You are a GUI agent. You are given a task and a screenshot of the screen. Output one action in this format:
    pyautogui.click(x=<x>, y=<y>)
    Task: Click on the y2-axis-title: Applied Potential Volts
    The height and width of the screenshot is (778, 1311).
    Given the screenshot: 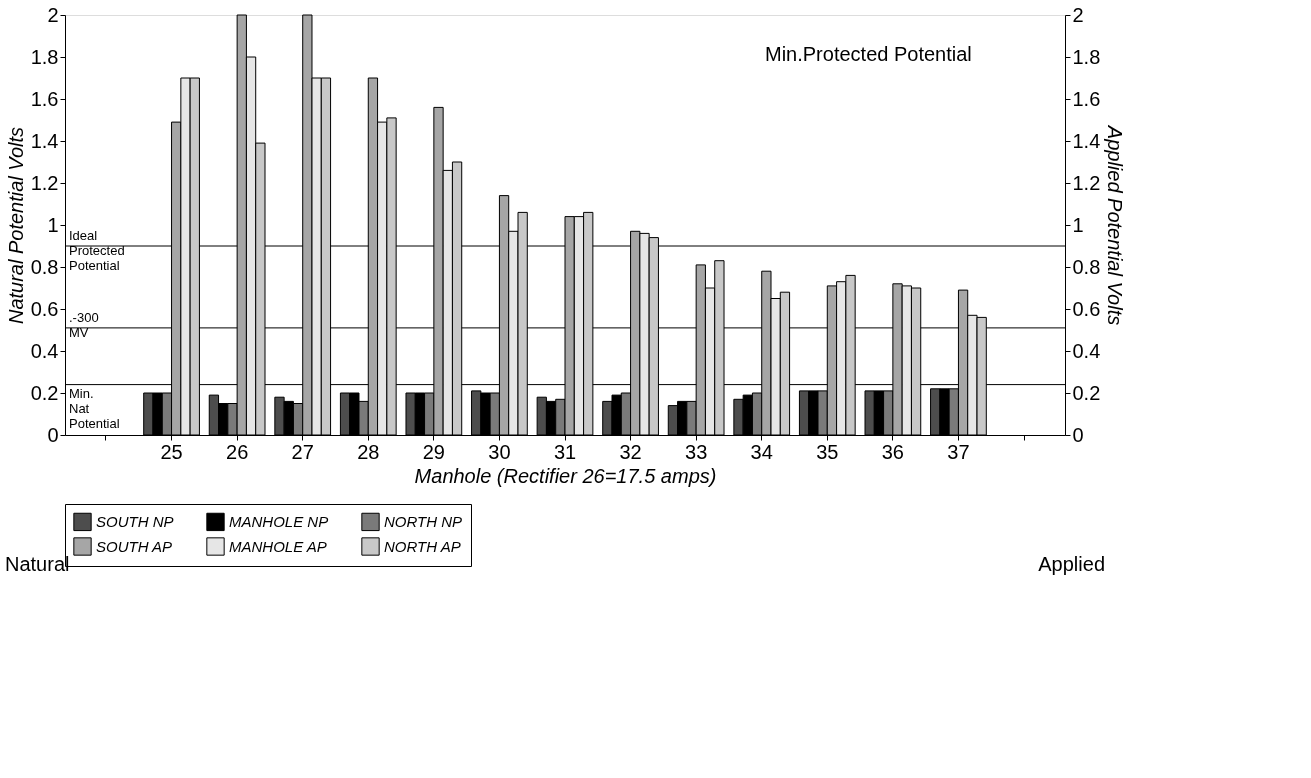 What is the action you would take?
    pyautogui.click(x=1115, y=225)
    